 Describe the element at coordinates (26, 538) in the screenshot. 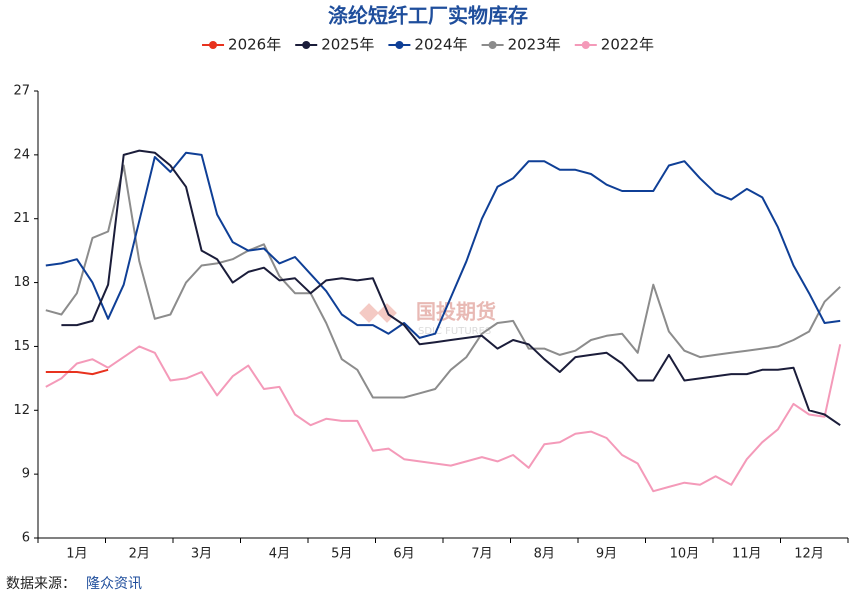

I see `y-tick-label: 6` at that location.